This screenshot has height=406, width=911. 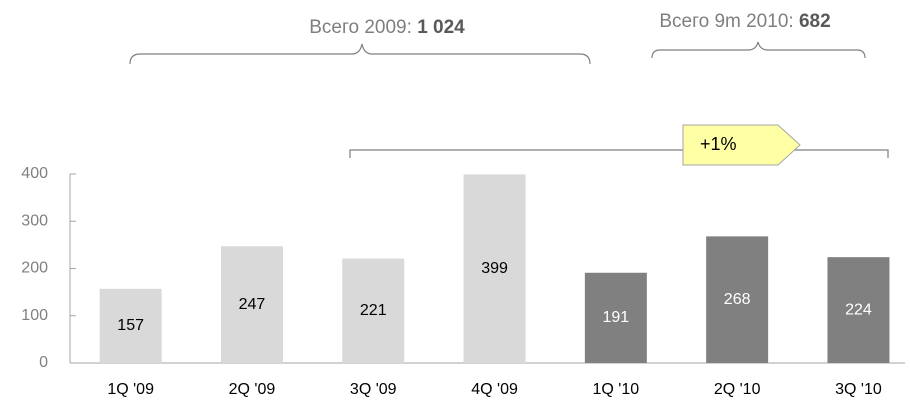 What do you see at coordinates (130, 389) in the screenshot?
I see `x-tick-label: 1Q '09` at bounding box center [130, 389].